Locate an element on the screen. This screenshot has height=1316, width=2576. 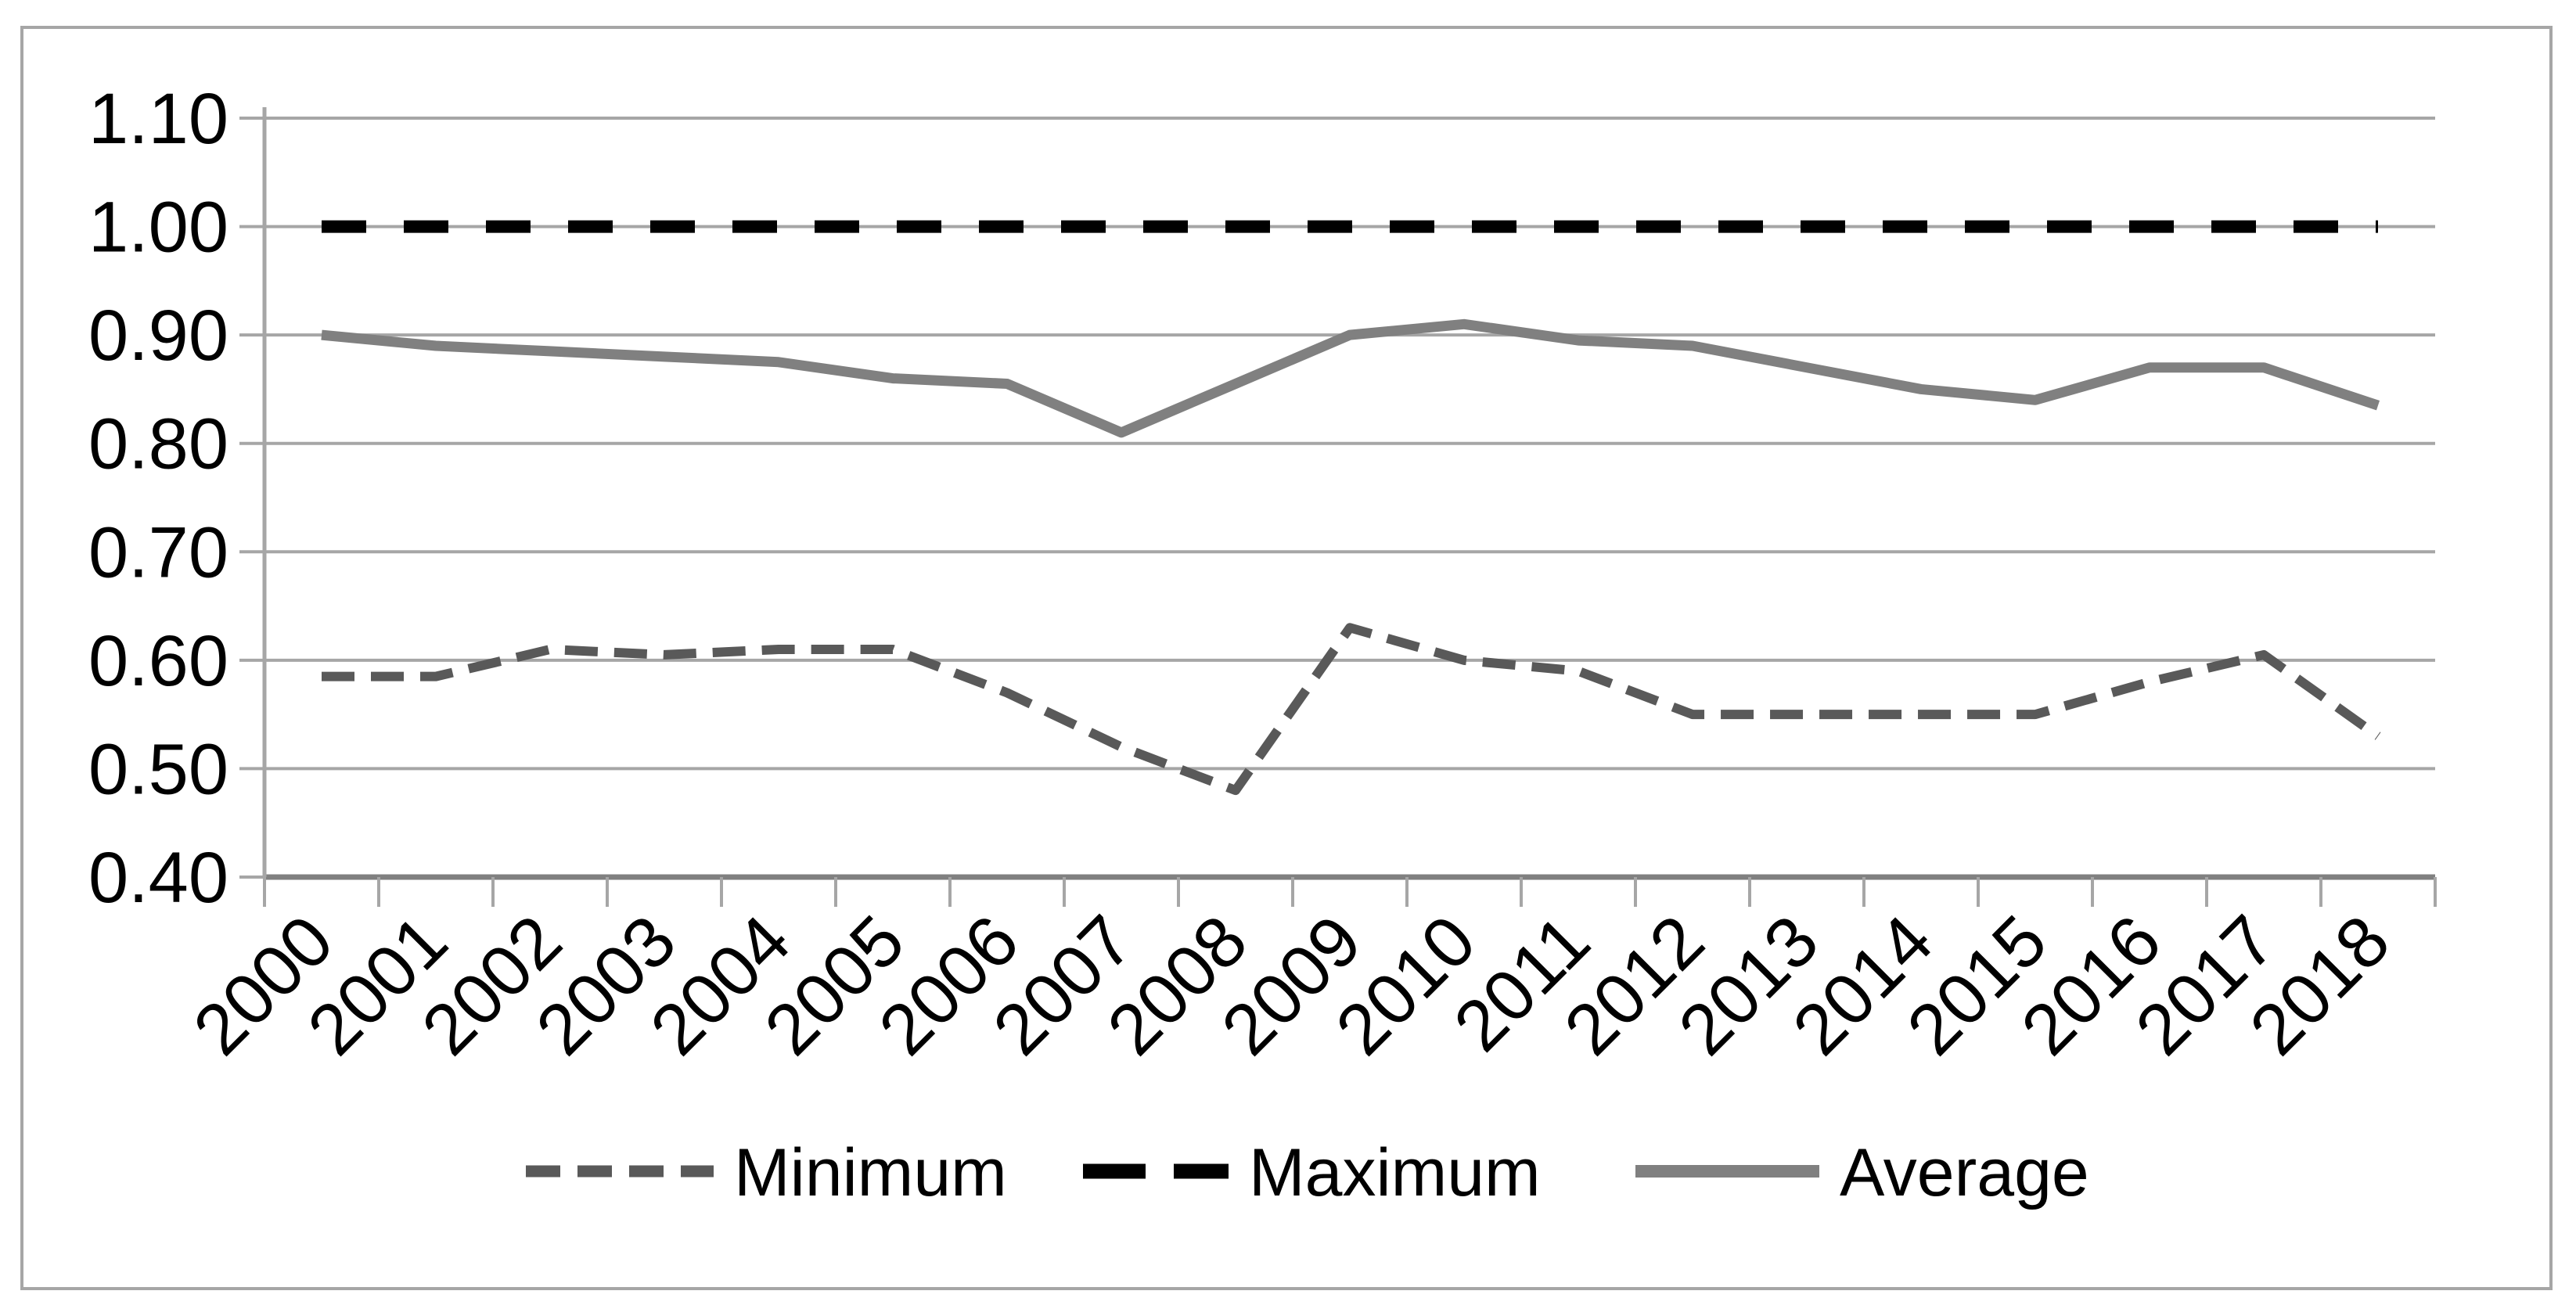
legend-label-maximum: Maximum is located at coordinates (1395, 1173).